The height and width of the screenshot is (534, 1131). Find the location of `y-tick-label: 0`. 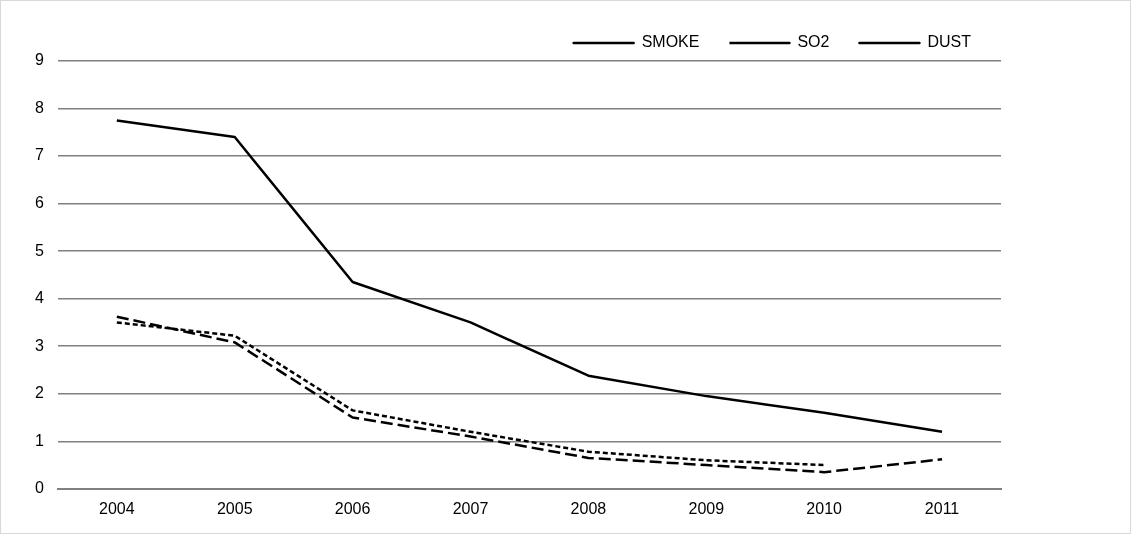

y-tick-label: 0 is located at coordinates (39, 488).